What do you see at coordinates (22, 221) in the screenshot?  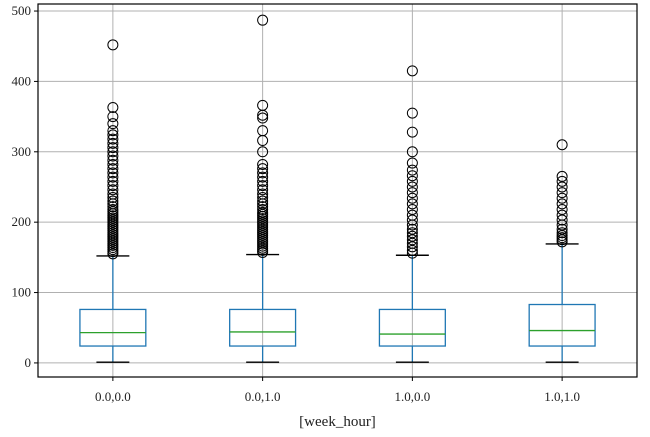 I see `y-tick-label: 200` at bounding box center [22, 221].